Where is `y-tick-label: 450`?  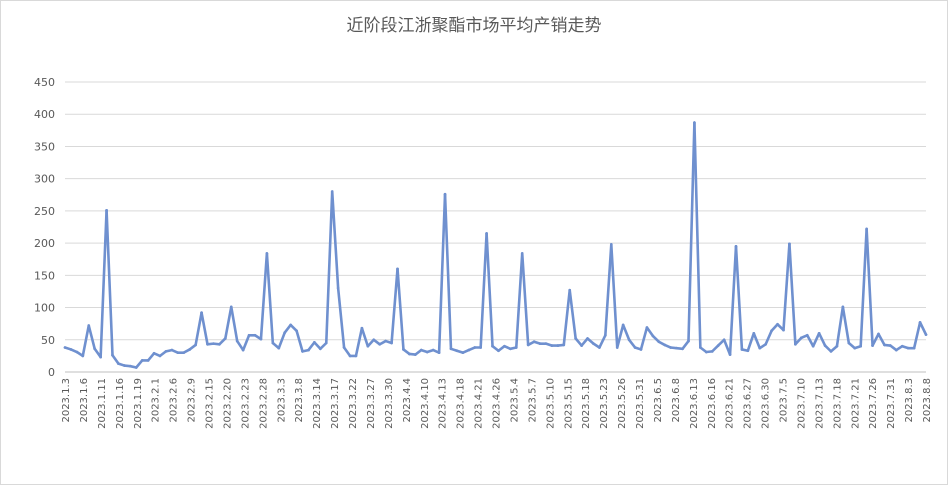
y-tick-label: 450 is located at coordinates (44, 82).